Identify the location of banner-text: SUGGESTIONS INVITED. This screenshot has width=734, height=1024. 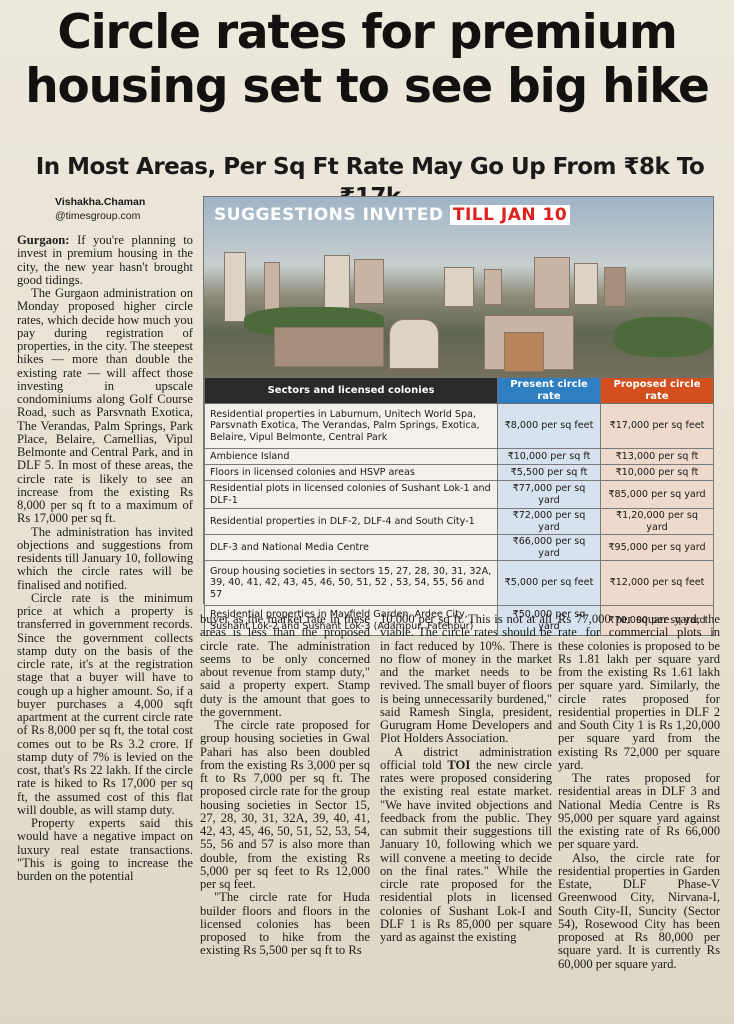
(332, 215).